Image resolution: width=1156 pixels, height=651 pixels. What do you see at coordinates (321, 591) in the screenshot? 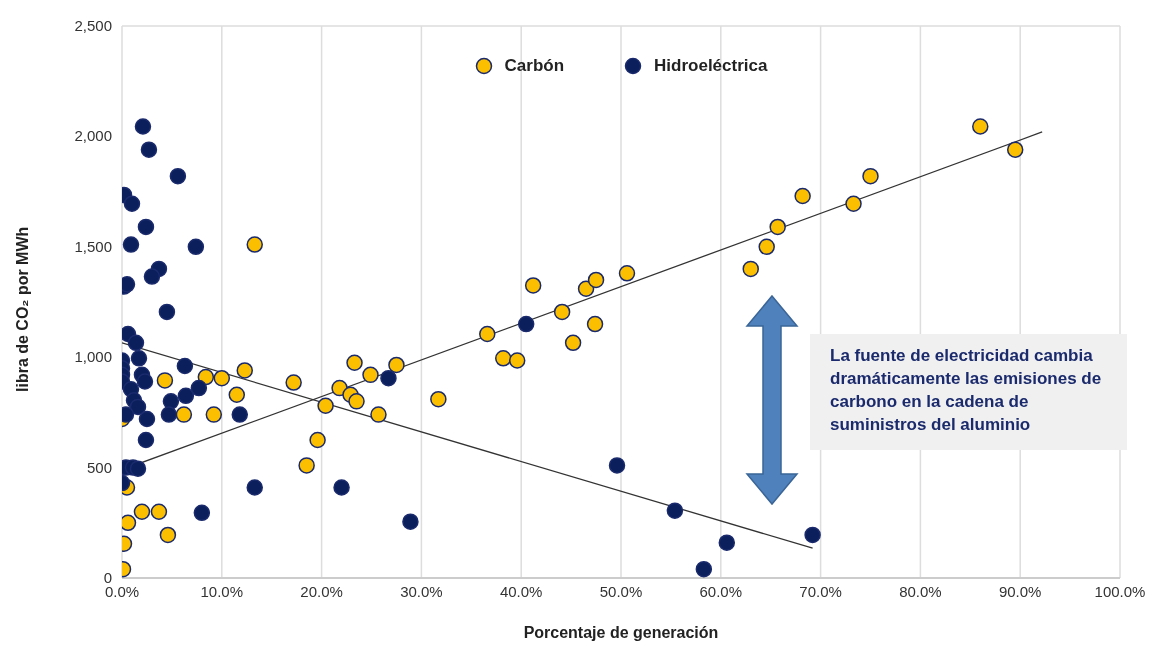
I see `x-tick-label: 20.0%` at bounding box center [321, 591].